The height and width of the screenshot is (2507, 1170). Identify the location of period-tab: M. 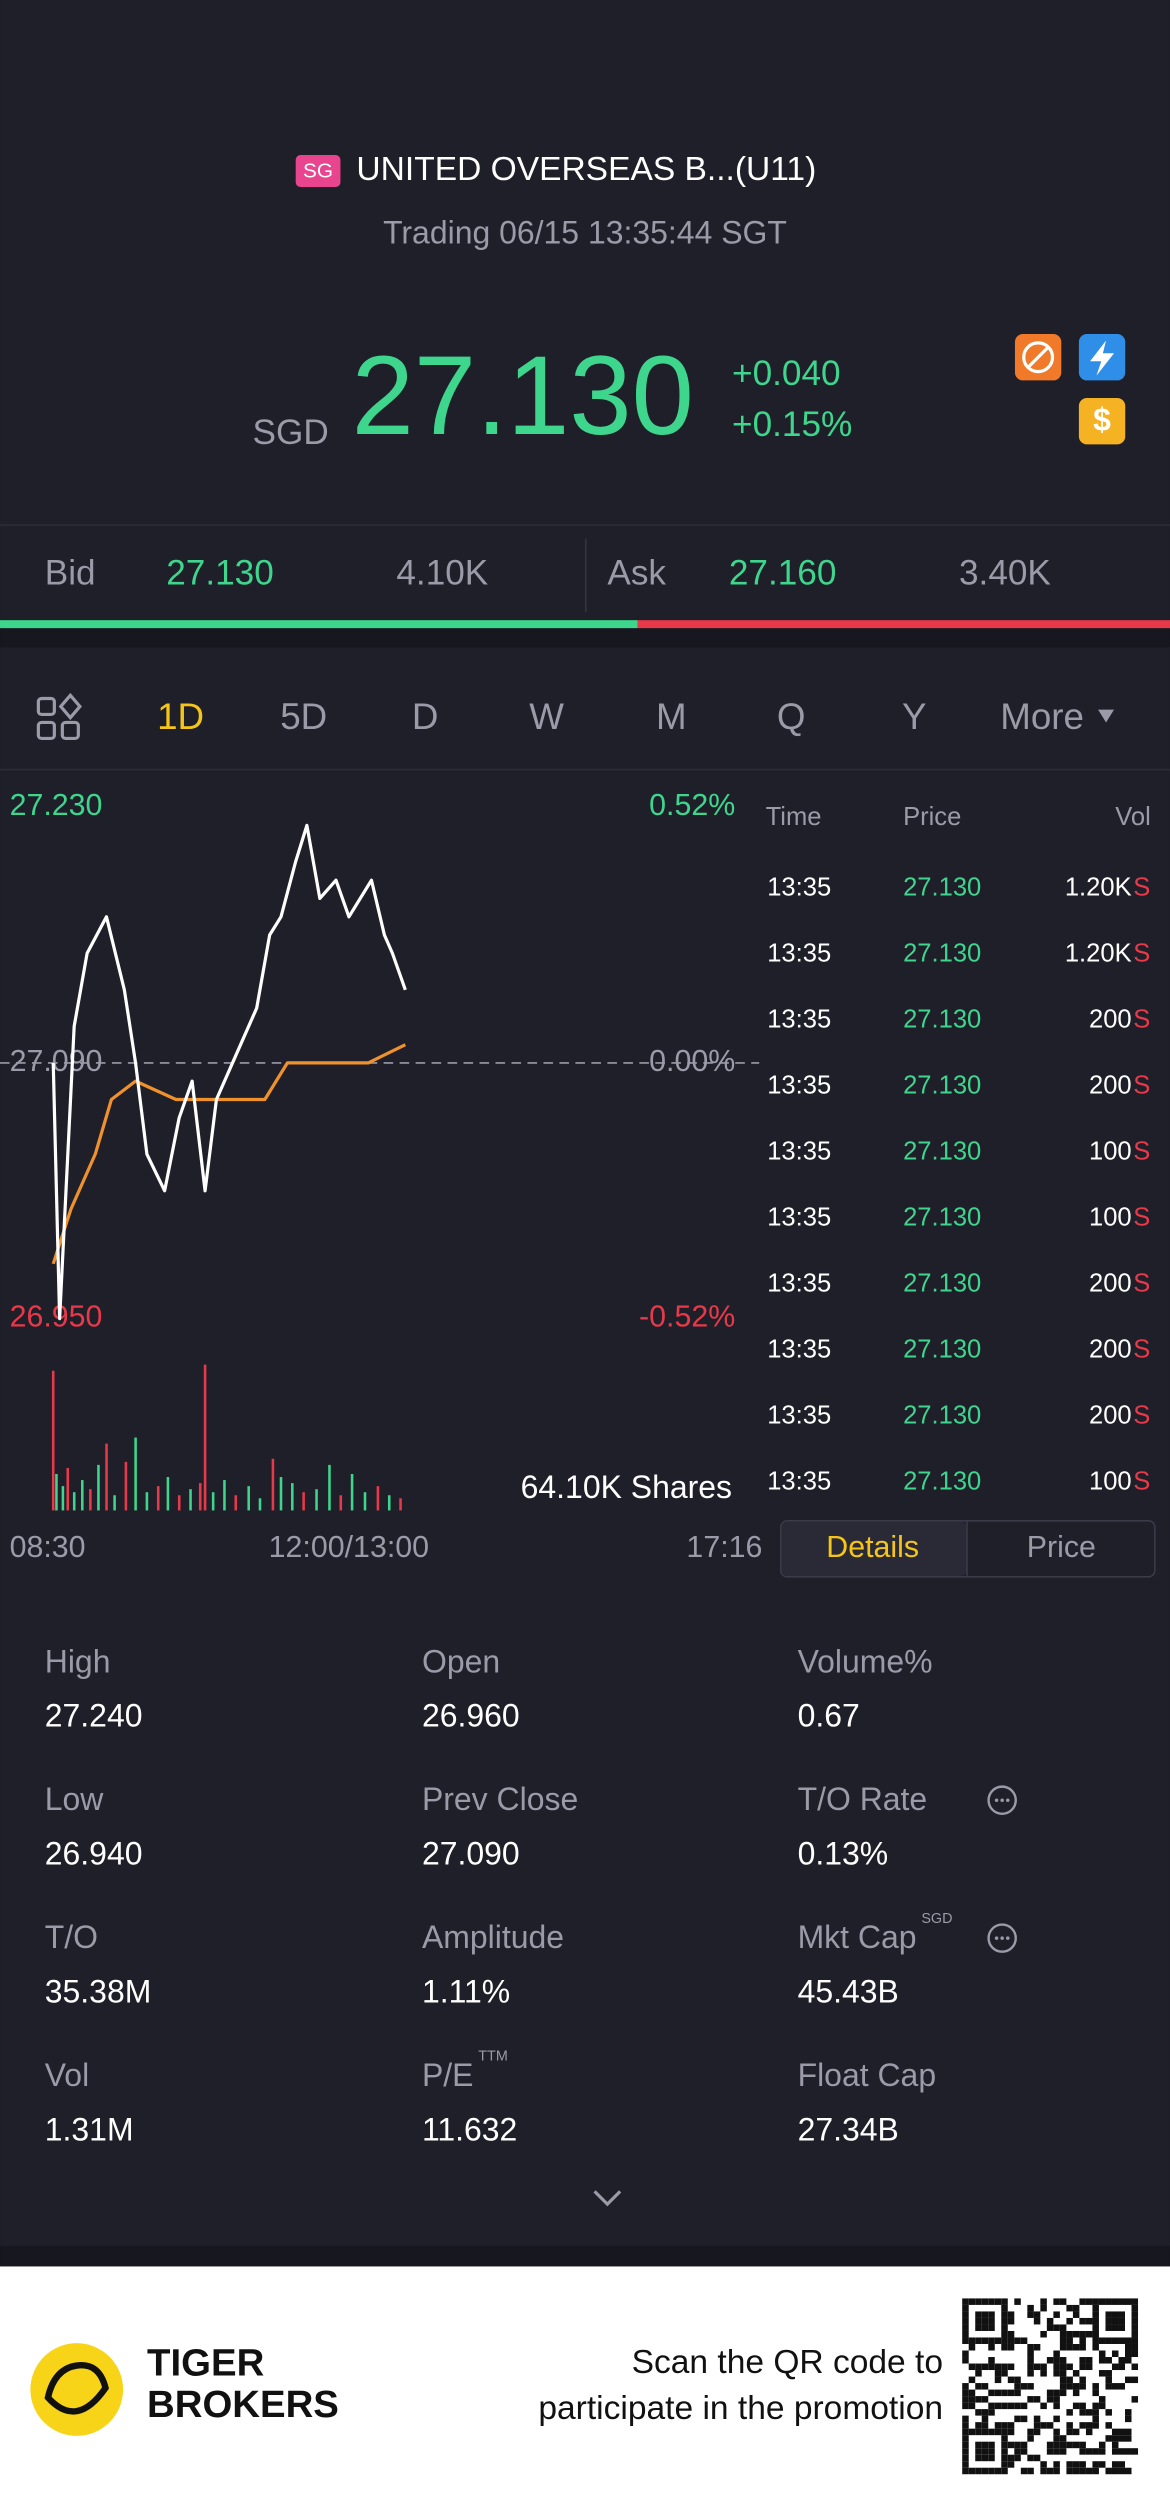
(671, 716).